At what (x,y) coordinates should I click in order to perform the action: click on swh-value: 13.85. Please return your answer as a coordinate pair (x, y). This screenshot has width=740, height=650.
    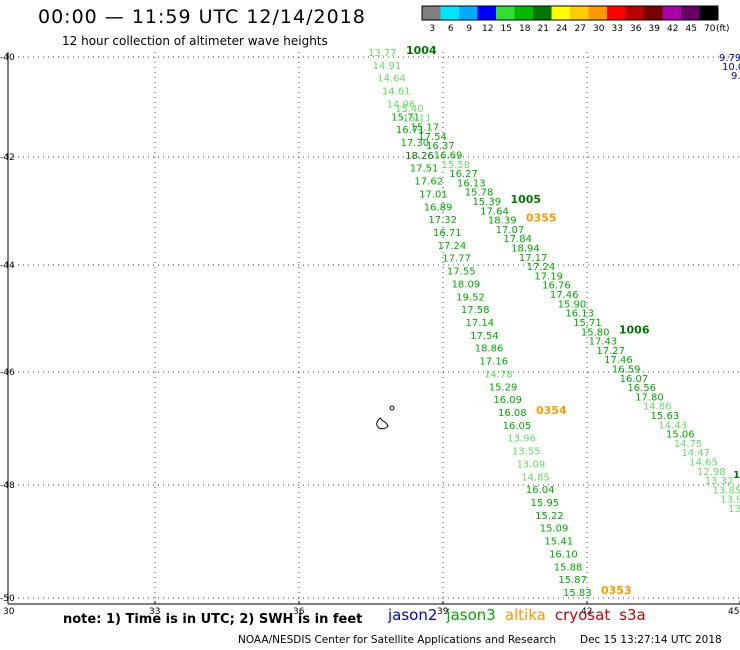
    Looking at the image, I should click on (726, 490).